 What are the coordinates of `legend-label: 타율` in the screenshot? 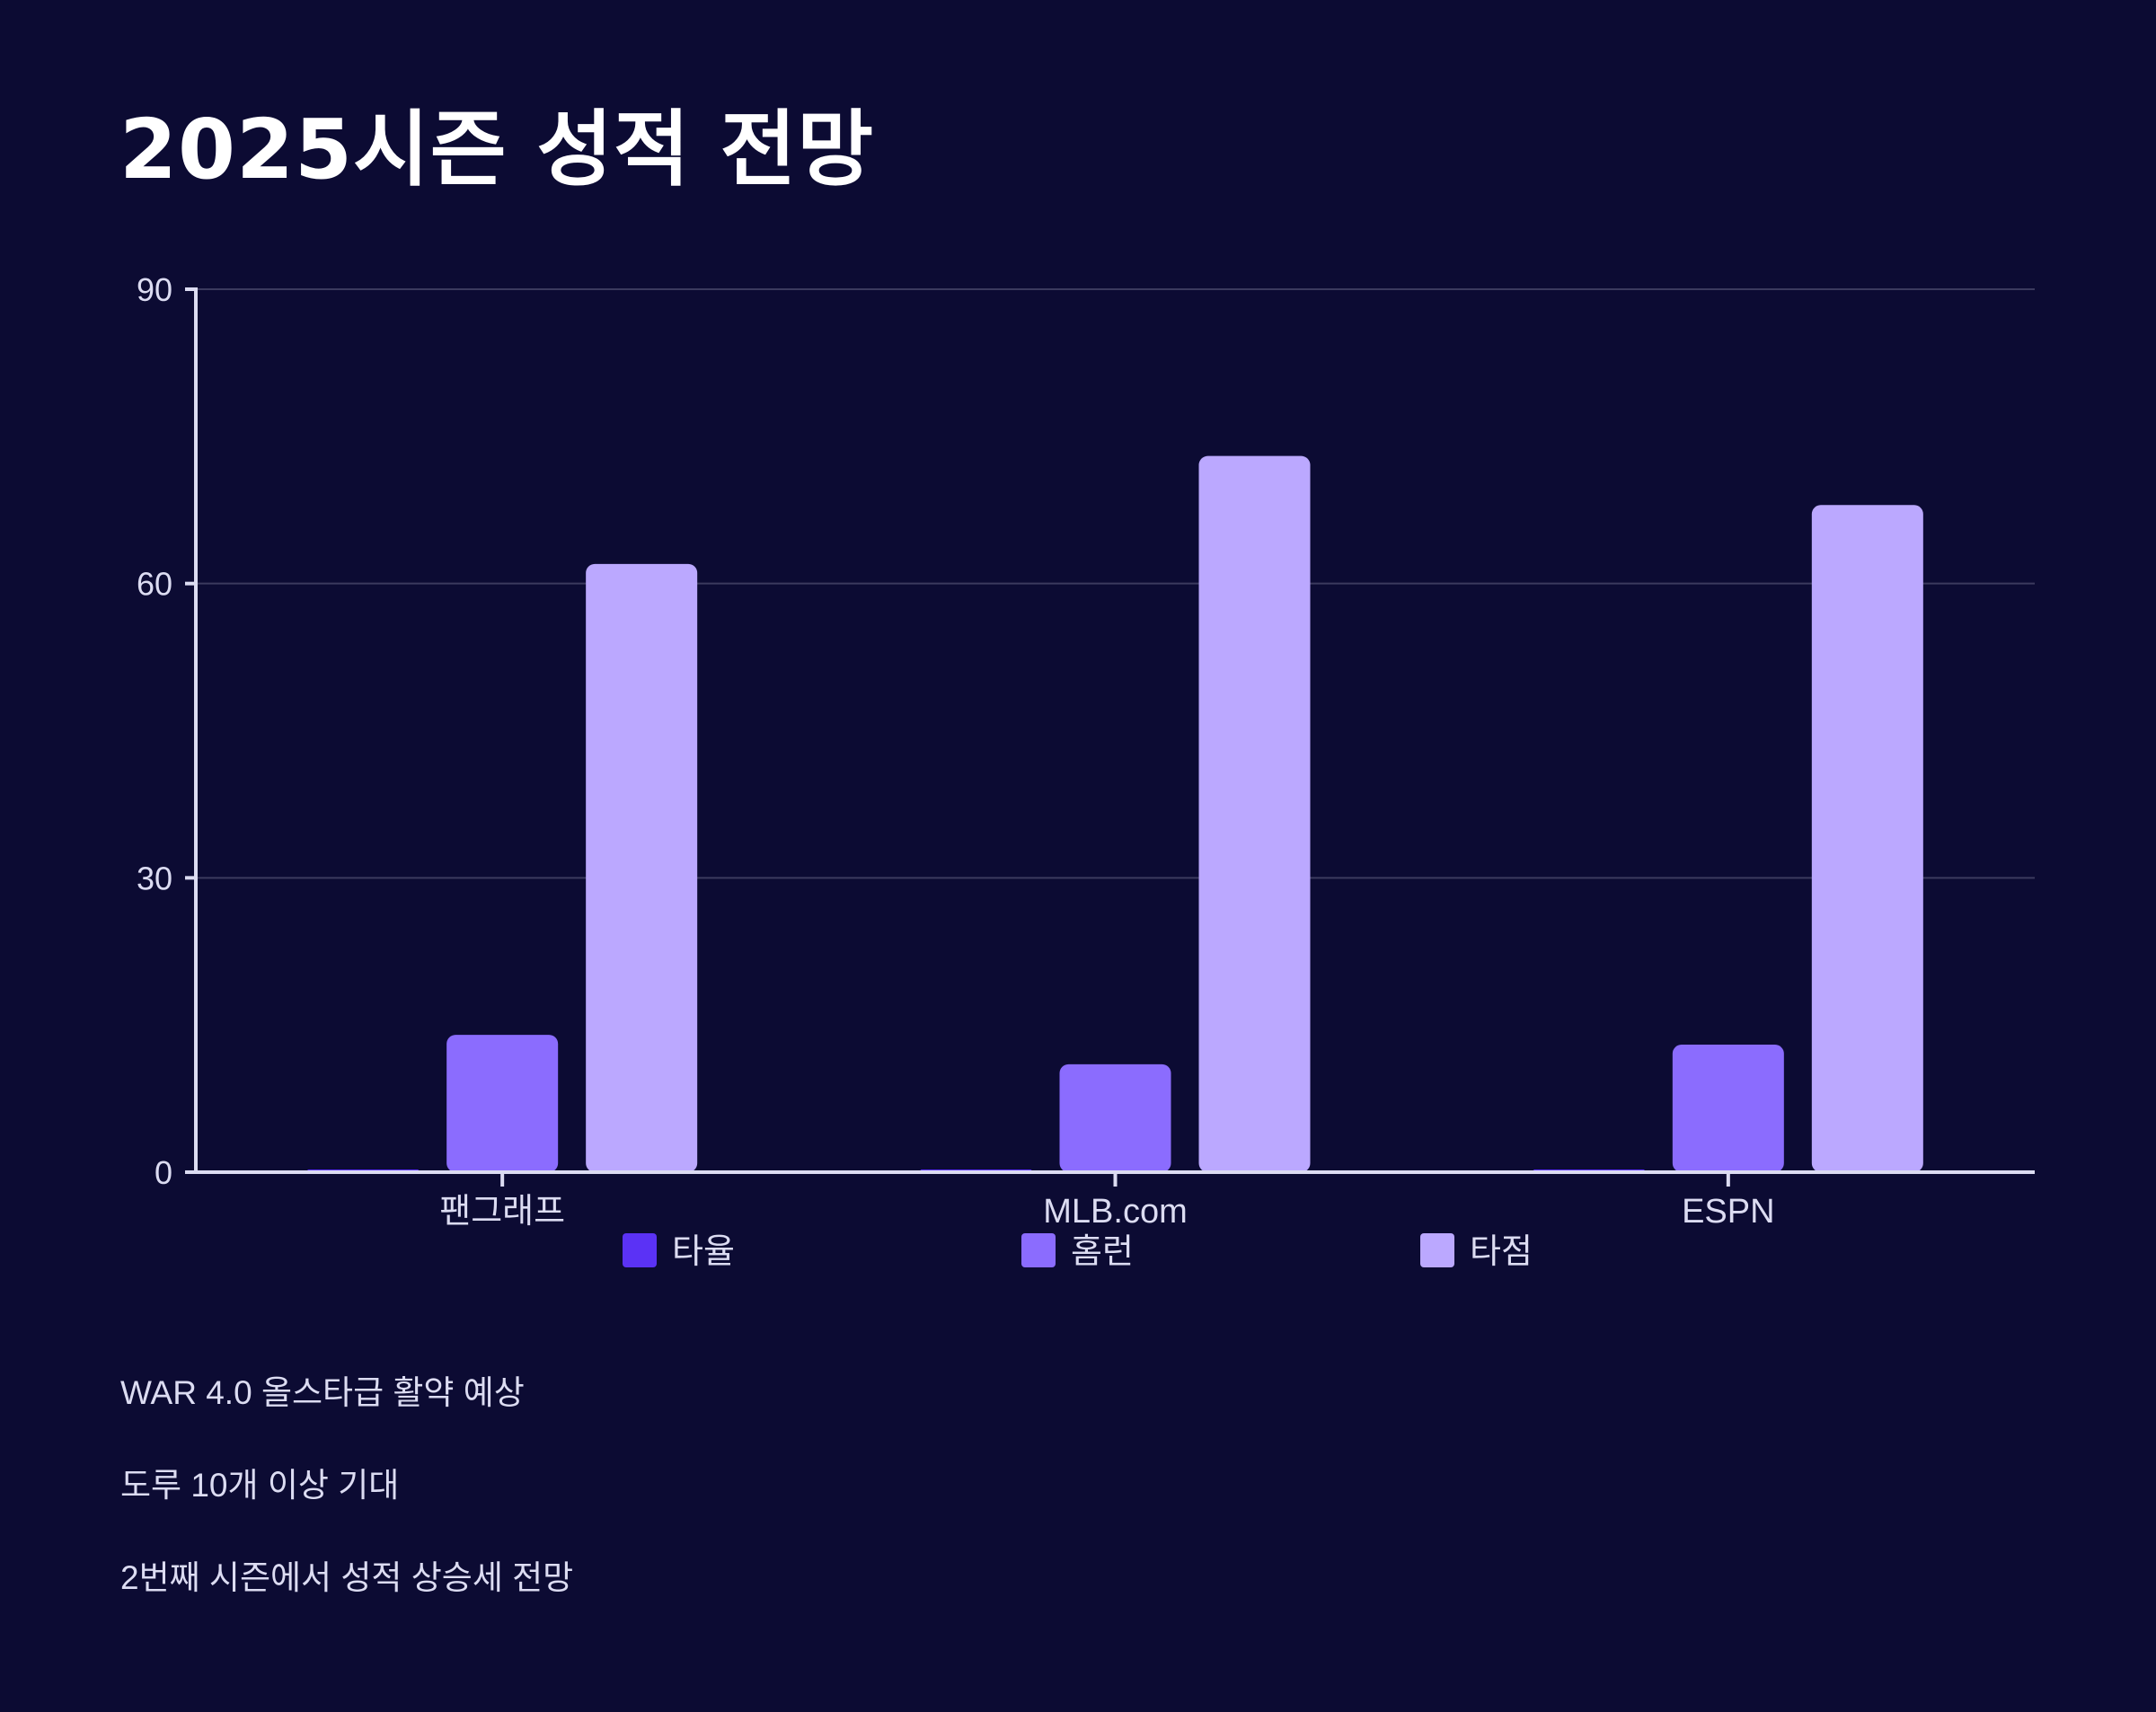 It's located at (703, 1252).